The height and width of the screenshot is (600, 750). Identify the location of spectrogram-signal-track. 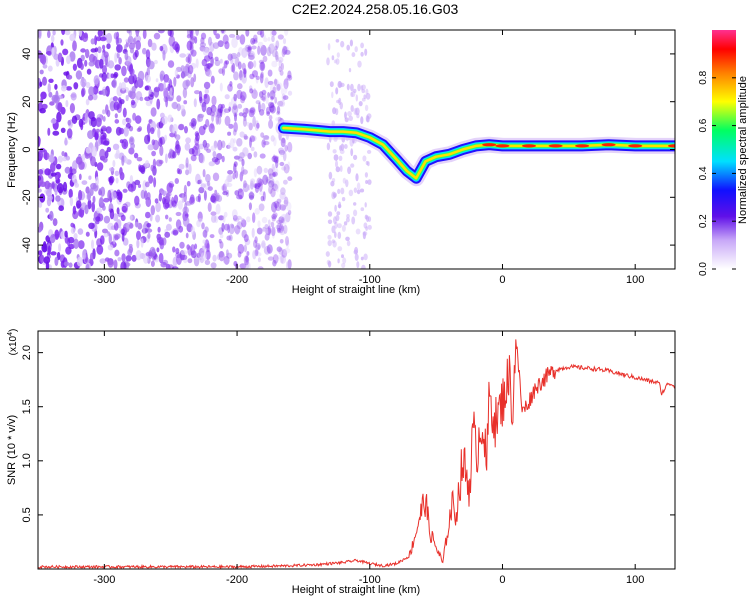
(475, 153).